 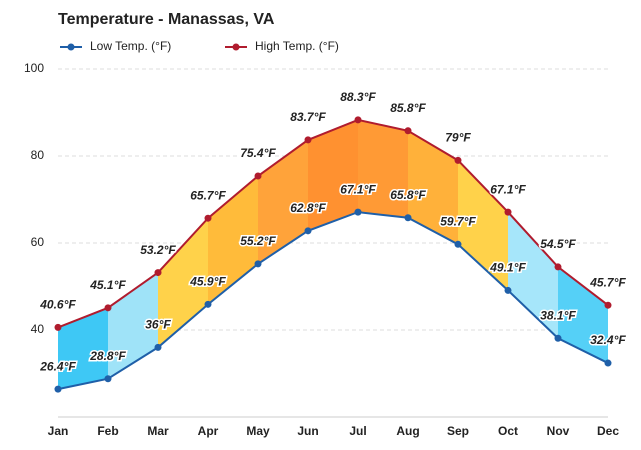 I want to click on value-label: 45.9°F, so click(x=207, y=282).